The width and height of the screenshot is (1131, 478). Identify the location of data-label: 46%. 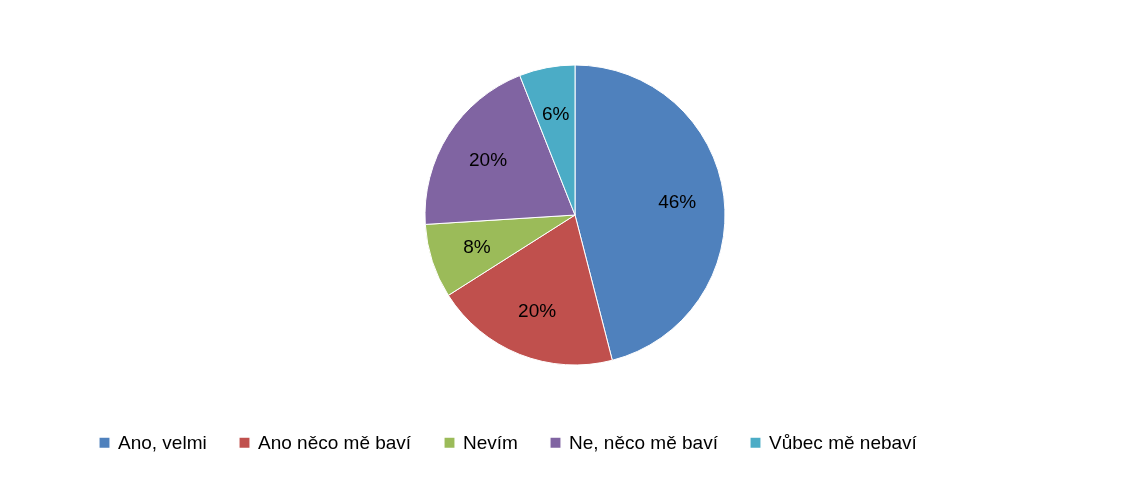
(677, 202).